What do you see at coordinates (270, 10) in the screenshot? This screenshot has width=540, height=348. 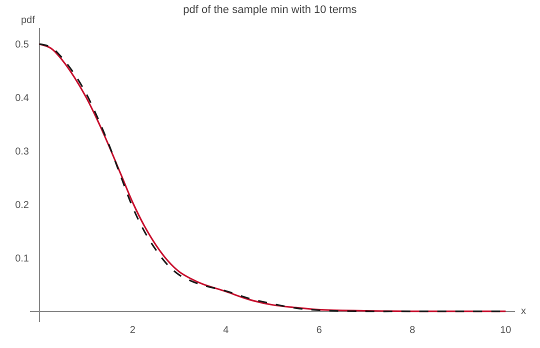 I see `chart-title: pdf of the sample min with 10 terms` at bounding box center [270, 10].